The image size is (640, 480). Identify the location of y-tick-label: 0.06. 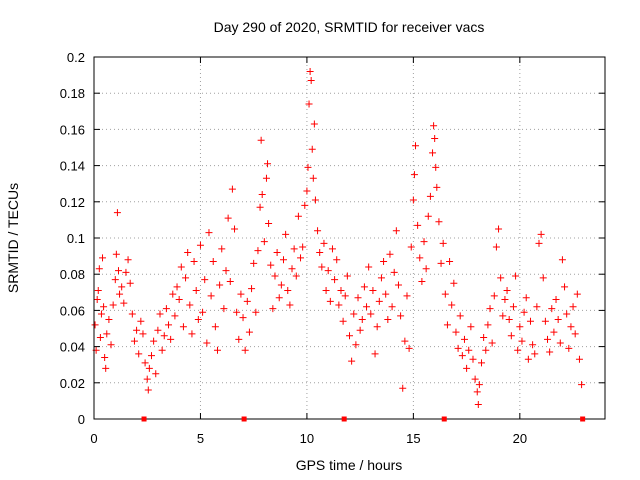
(72, 310).